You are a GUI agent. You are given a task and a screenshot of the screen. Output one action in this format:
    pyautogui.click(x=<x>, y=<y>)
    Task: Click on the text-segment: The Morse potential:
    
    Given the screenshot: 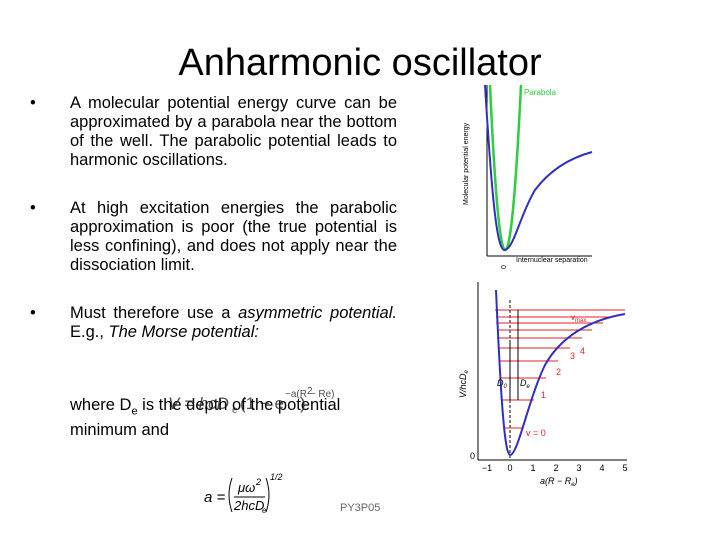 What is the action you would take?
    pyautogui.click(x=183, y=332)
    